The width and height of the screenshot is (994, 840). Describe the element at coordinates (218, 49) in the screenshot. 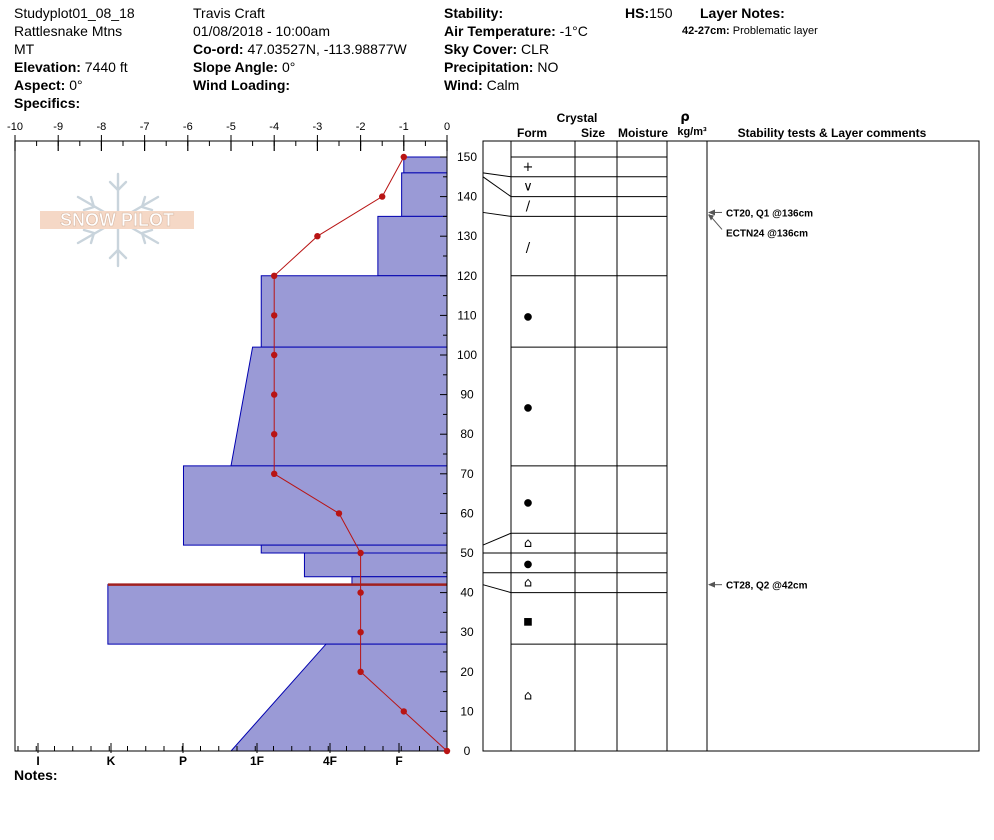

I see `coord-label: Co-ord:` at that location.